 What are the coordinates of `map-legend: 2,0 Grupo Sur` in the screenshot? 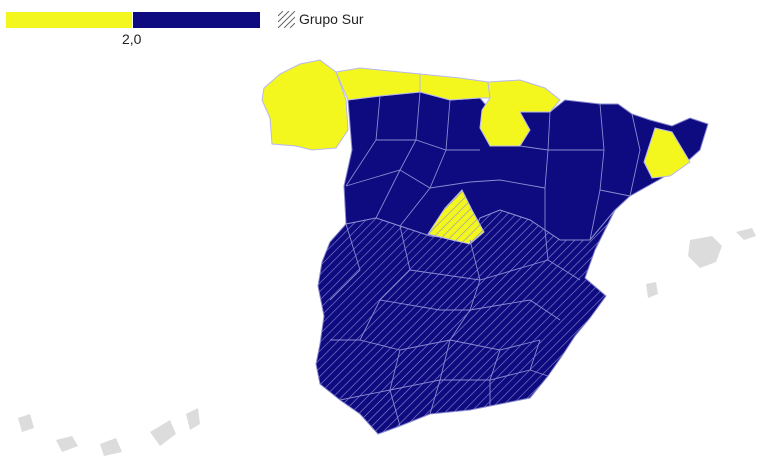 It's located at (383, 25).